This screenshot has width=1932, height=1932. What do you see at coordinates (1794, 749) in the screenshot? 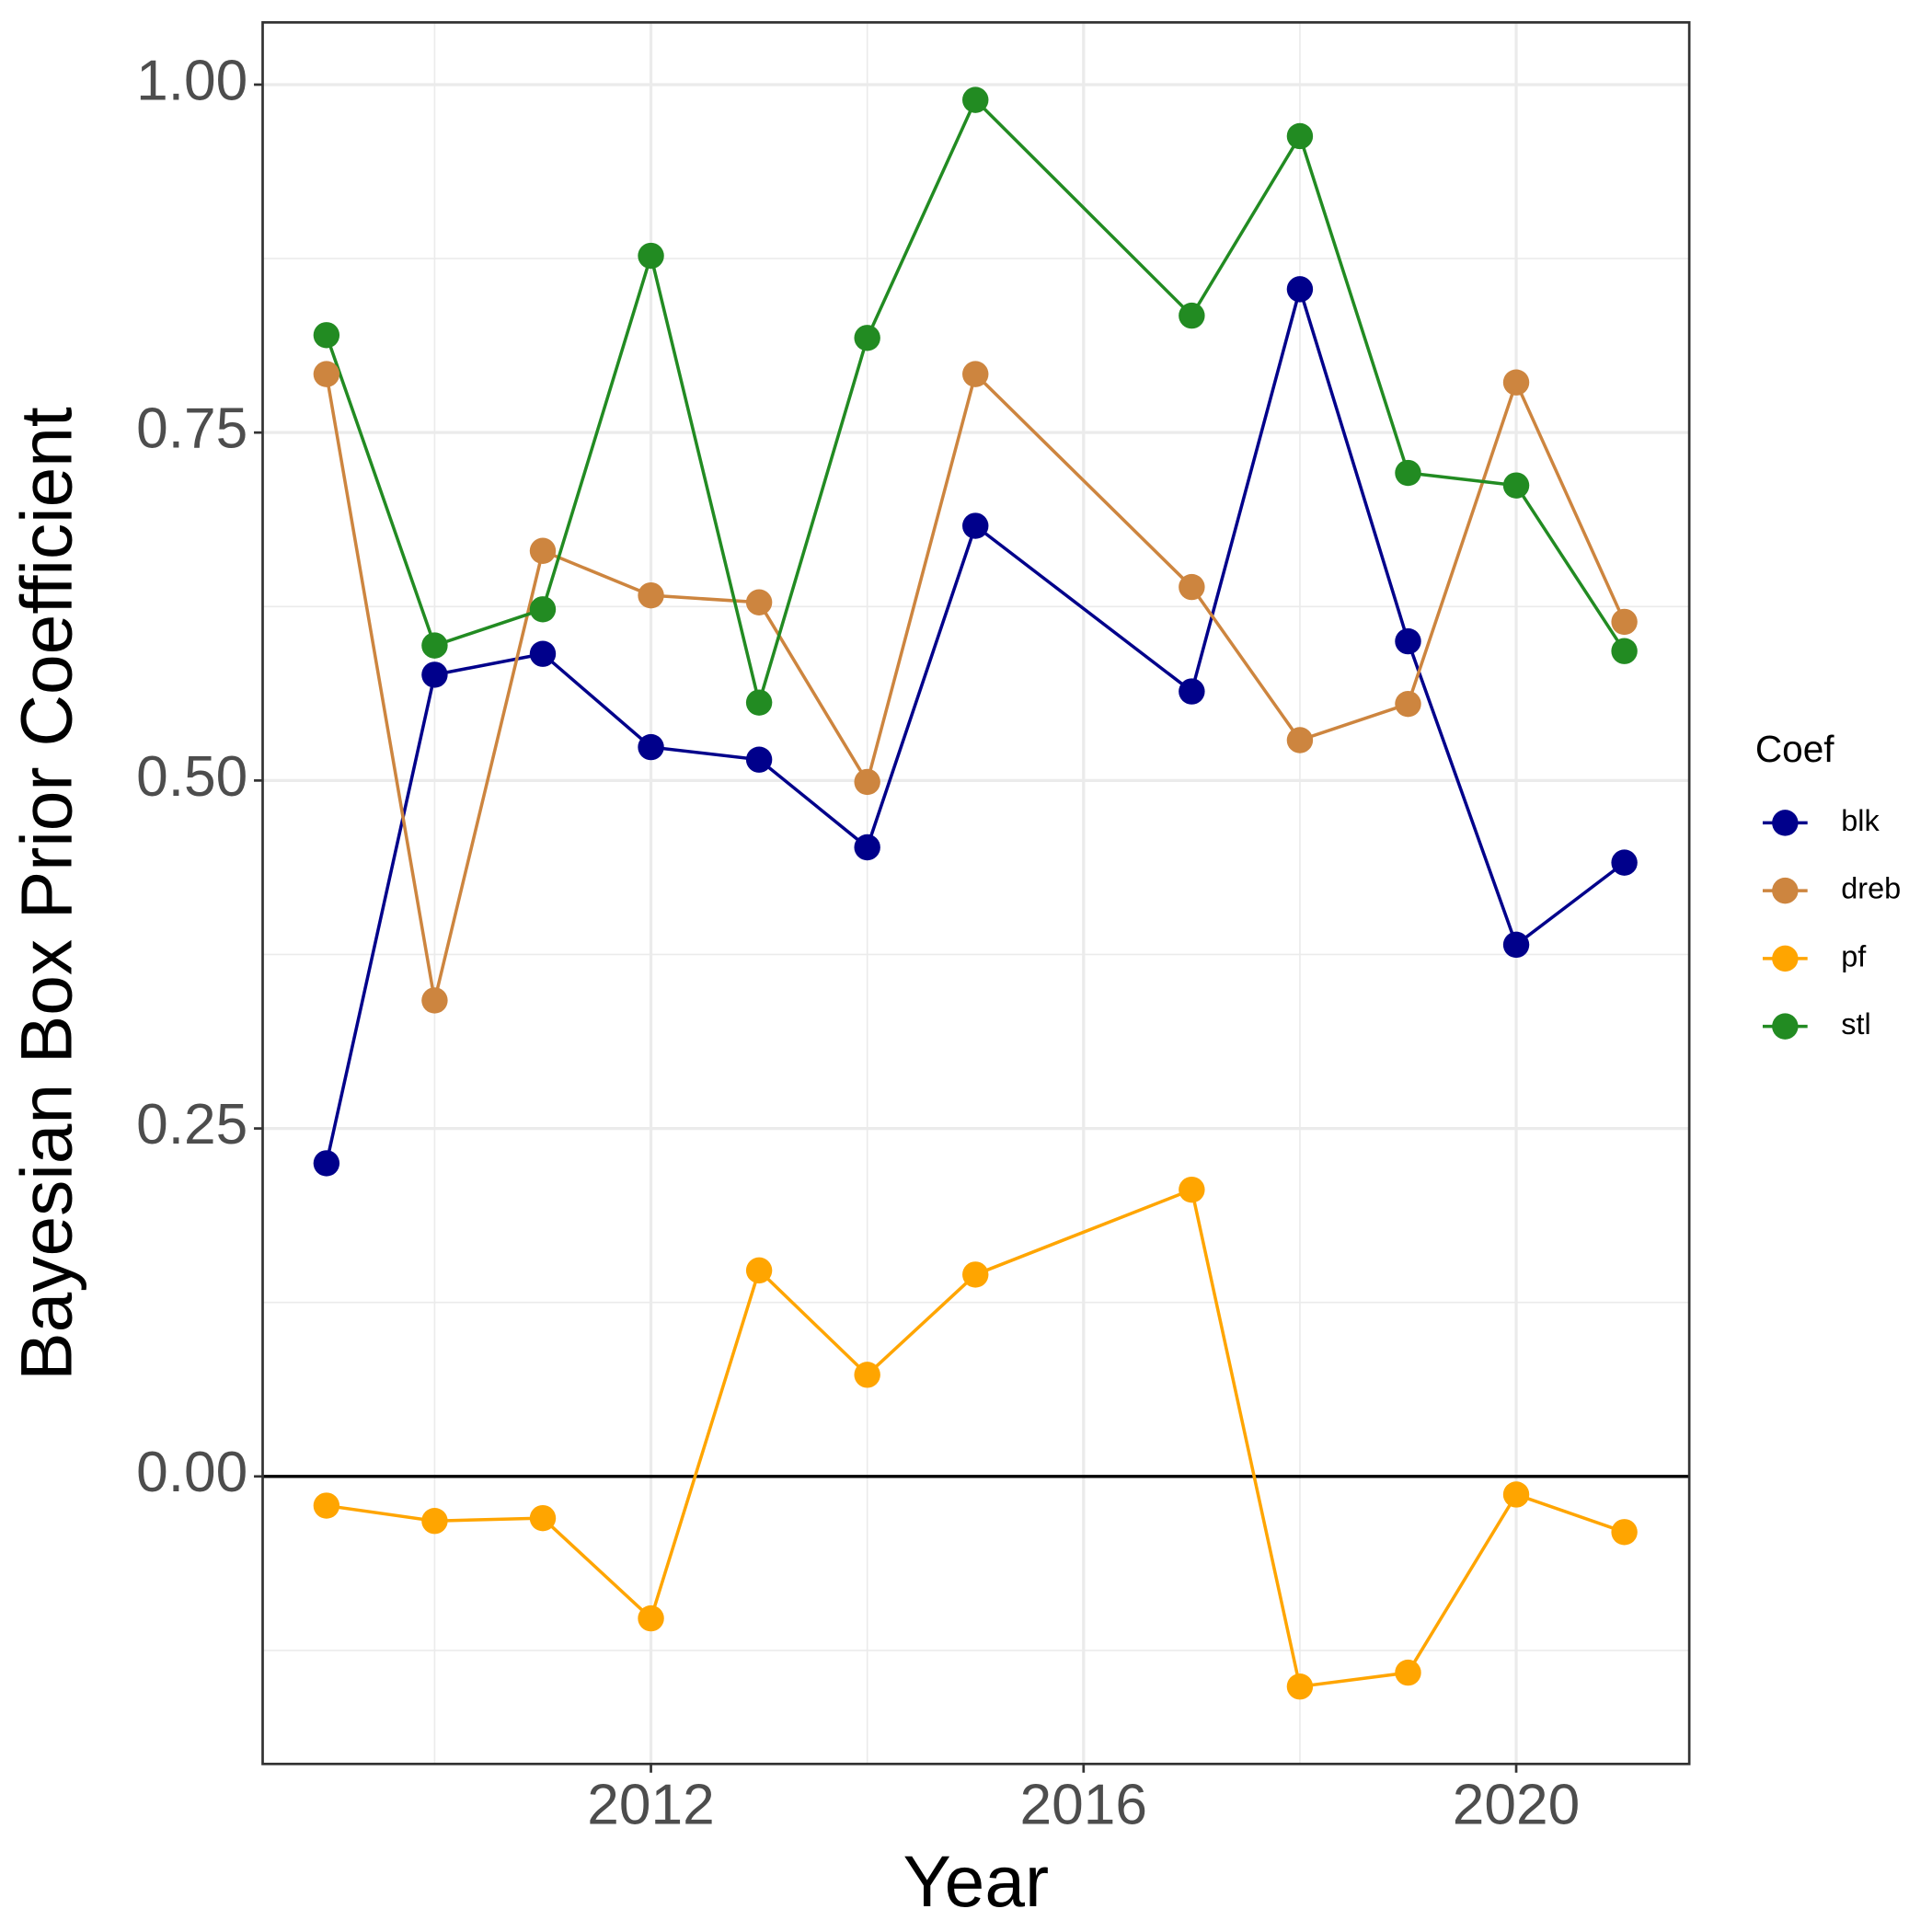
I see `legend-title: Coef` at bounding box center [1794, 749].